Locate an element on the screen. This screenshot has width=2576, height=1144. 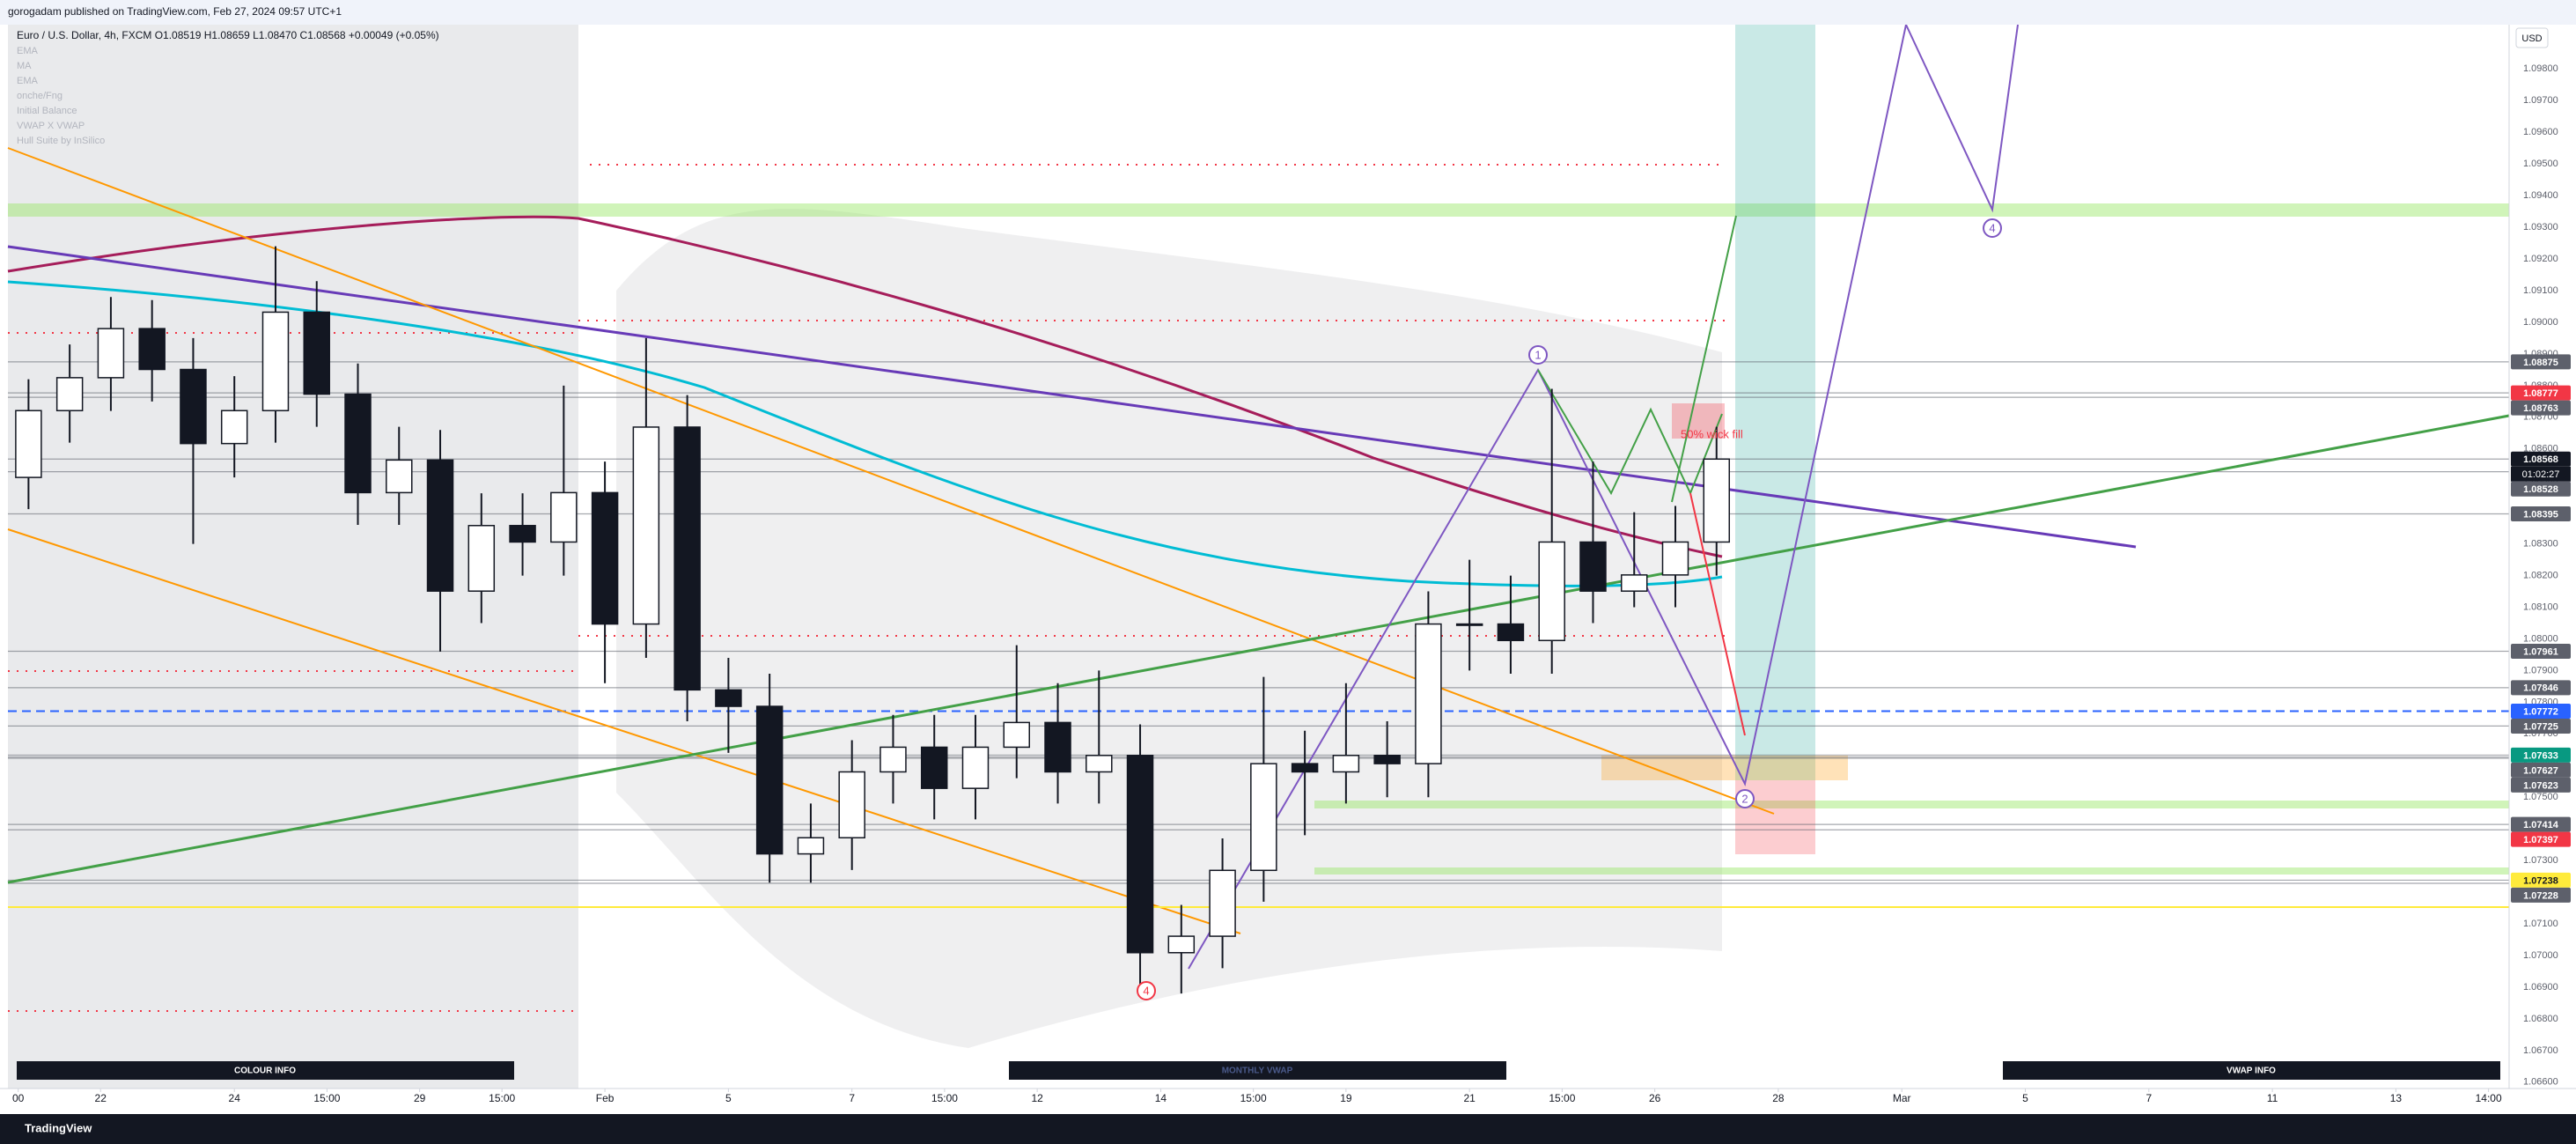
annotation: 2 is located at coordinates (1745, 798).